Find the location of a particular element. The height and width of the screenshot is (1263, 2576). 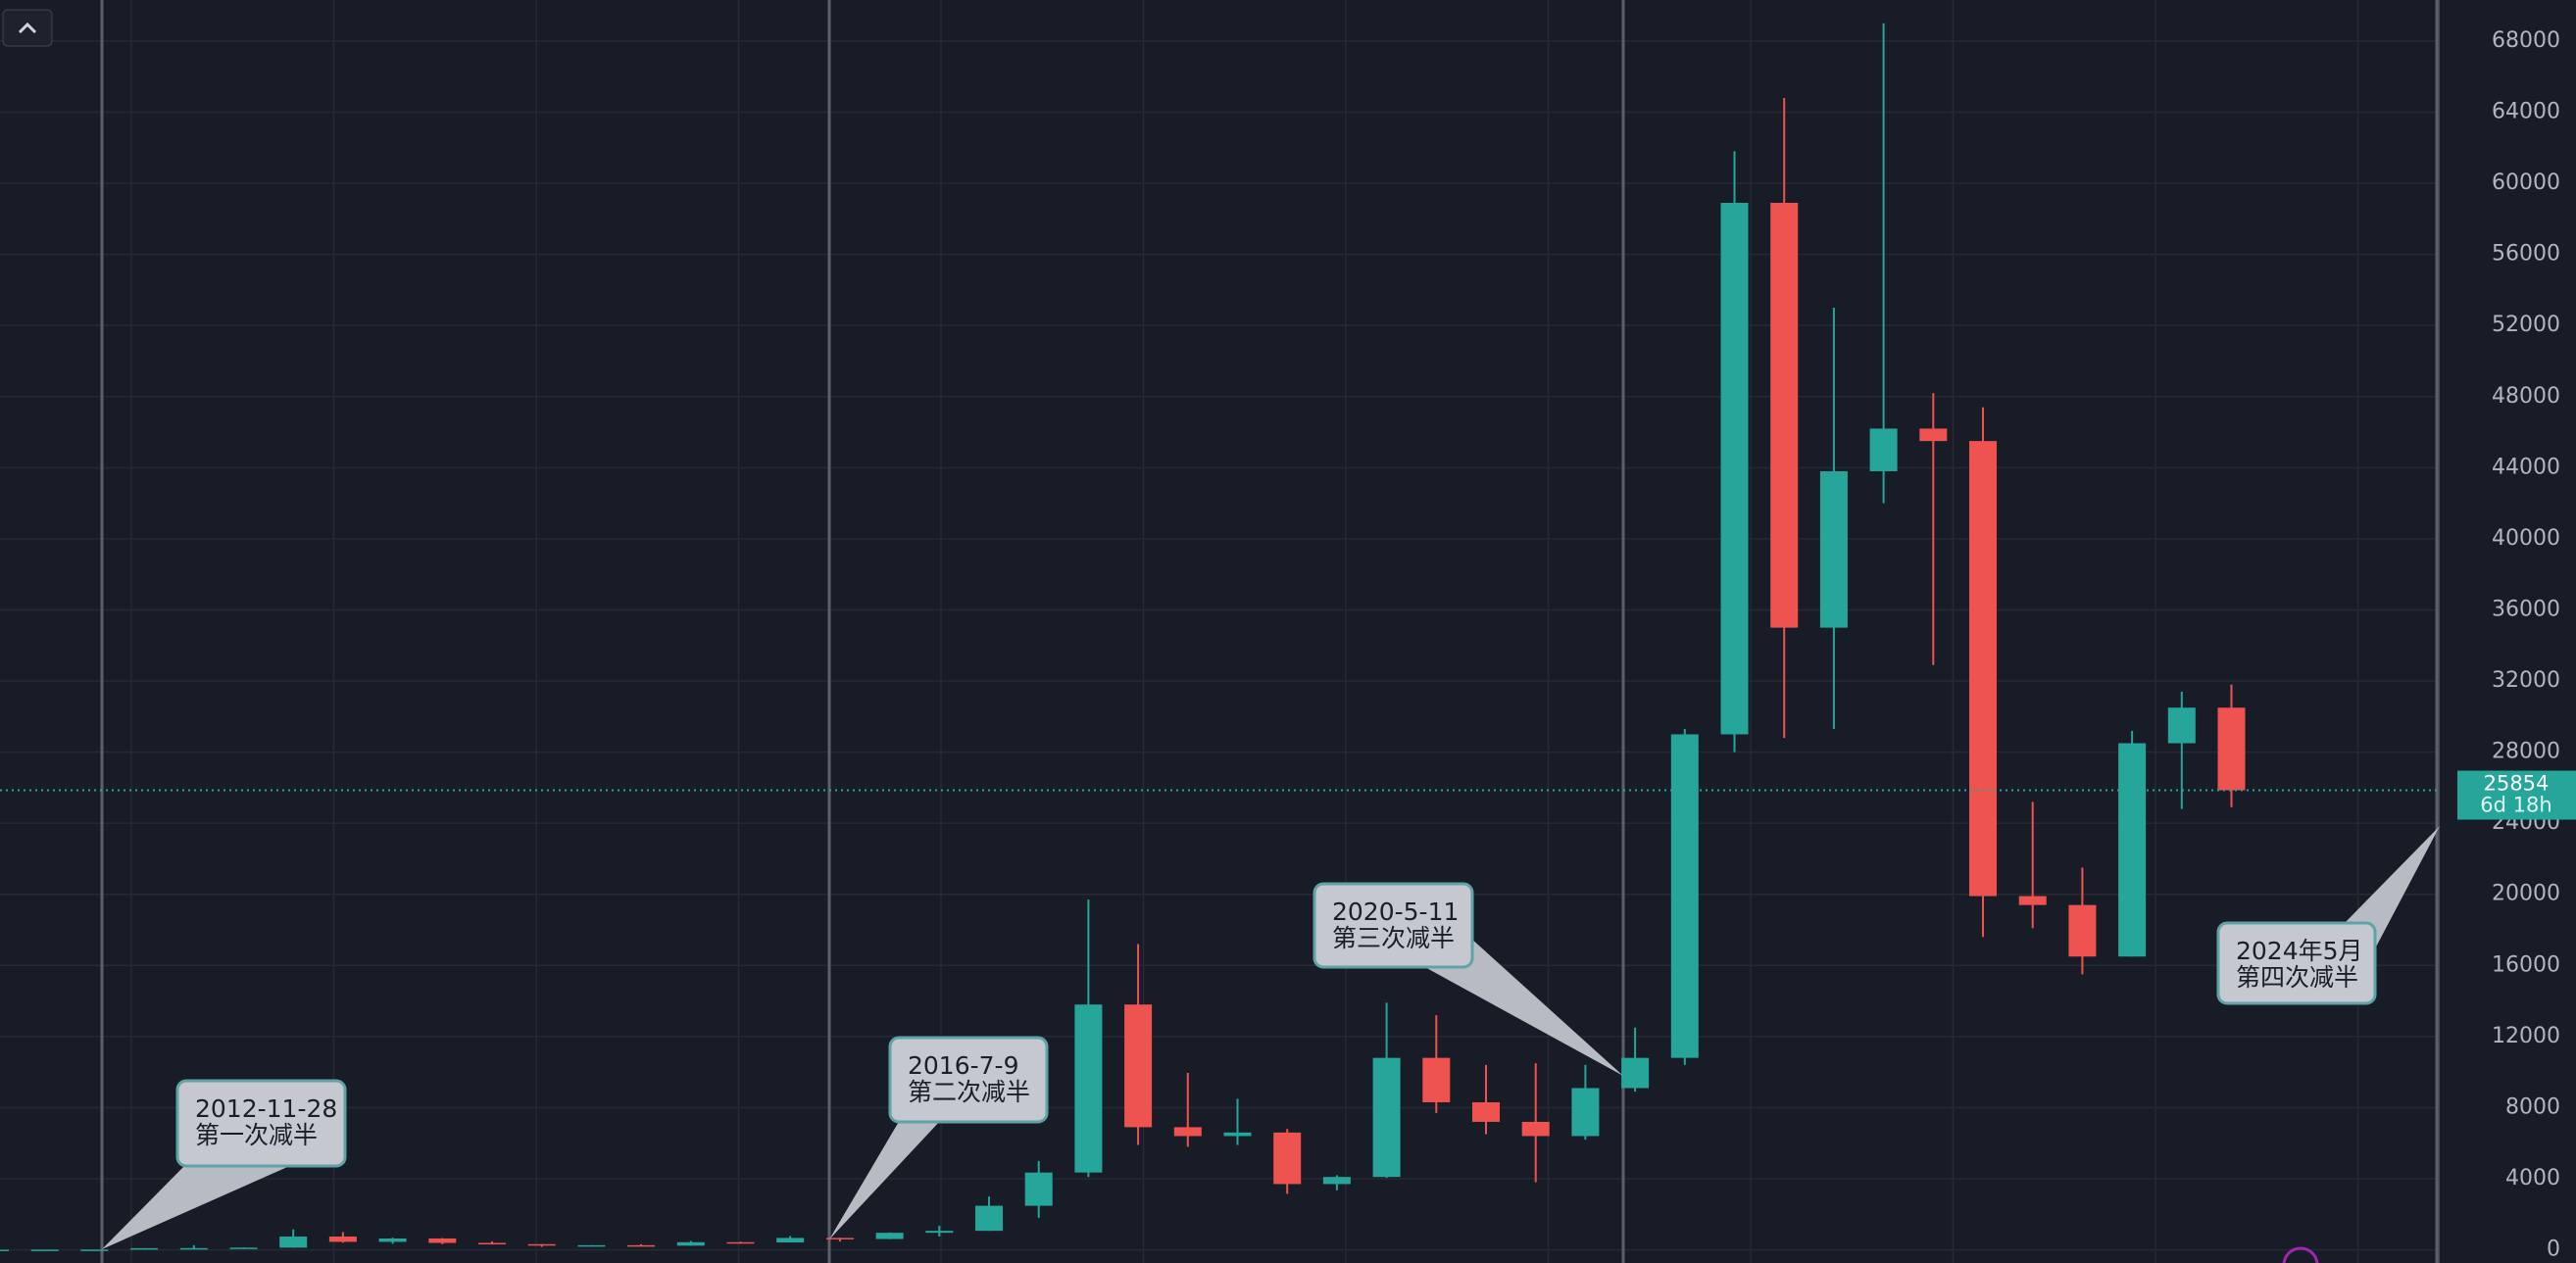

y-tick-label: 52000 is located at coordinates (2526, 325).